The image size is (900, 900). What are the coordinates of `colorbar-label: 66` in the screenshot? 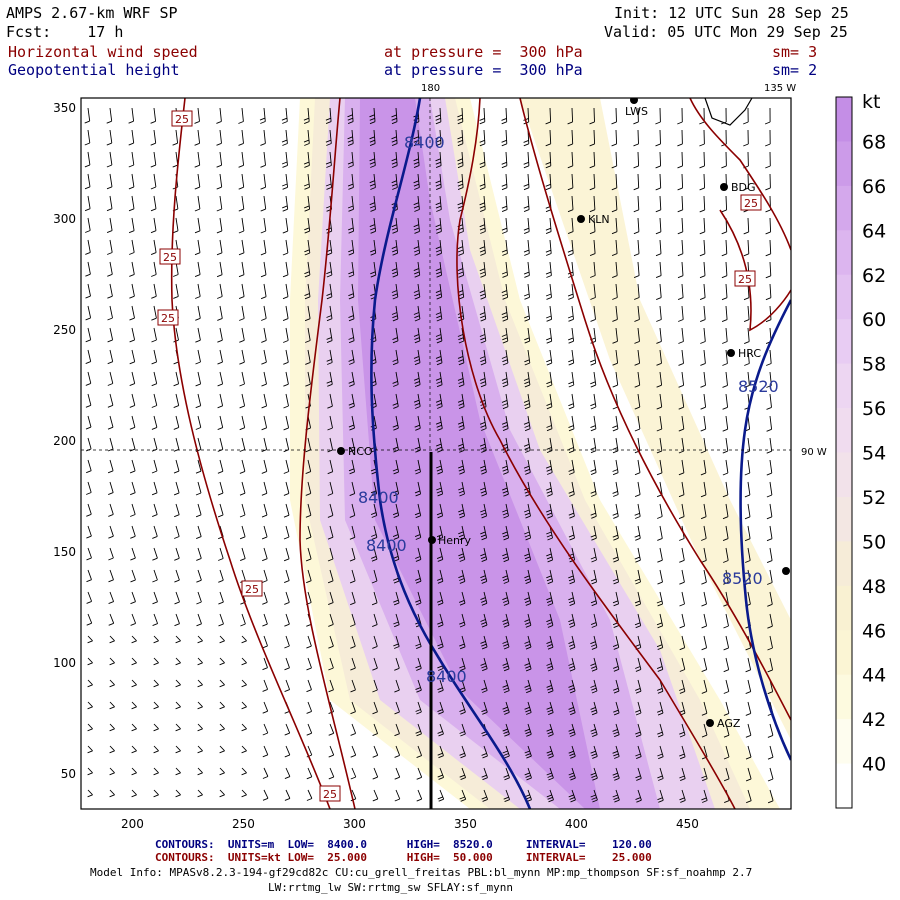 It's located at (874, 187).